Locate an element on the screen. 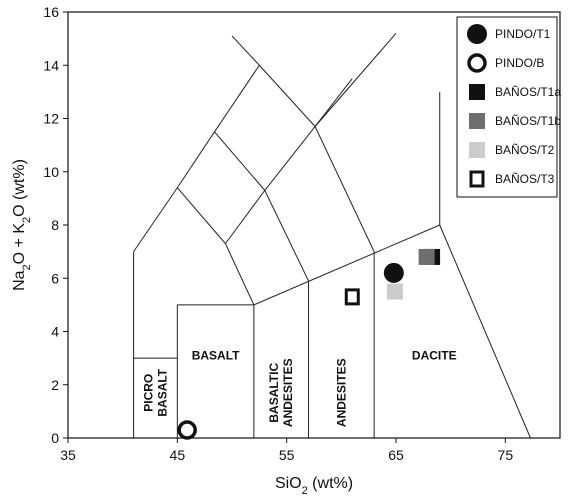 The image size is (574, 497). y-tick-label: 16 is located at coordinates (51, 12).